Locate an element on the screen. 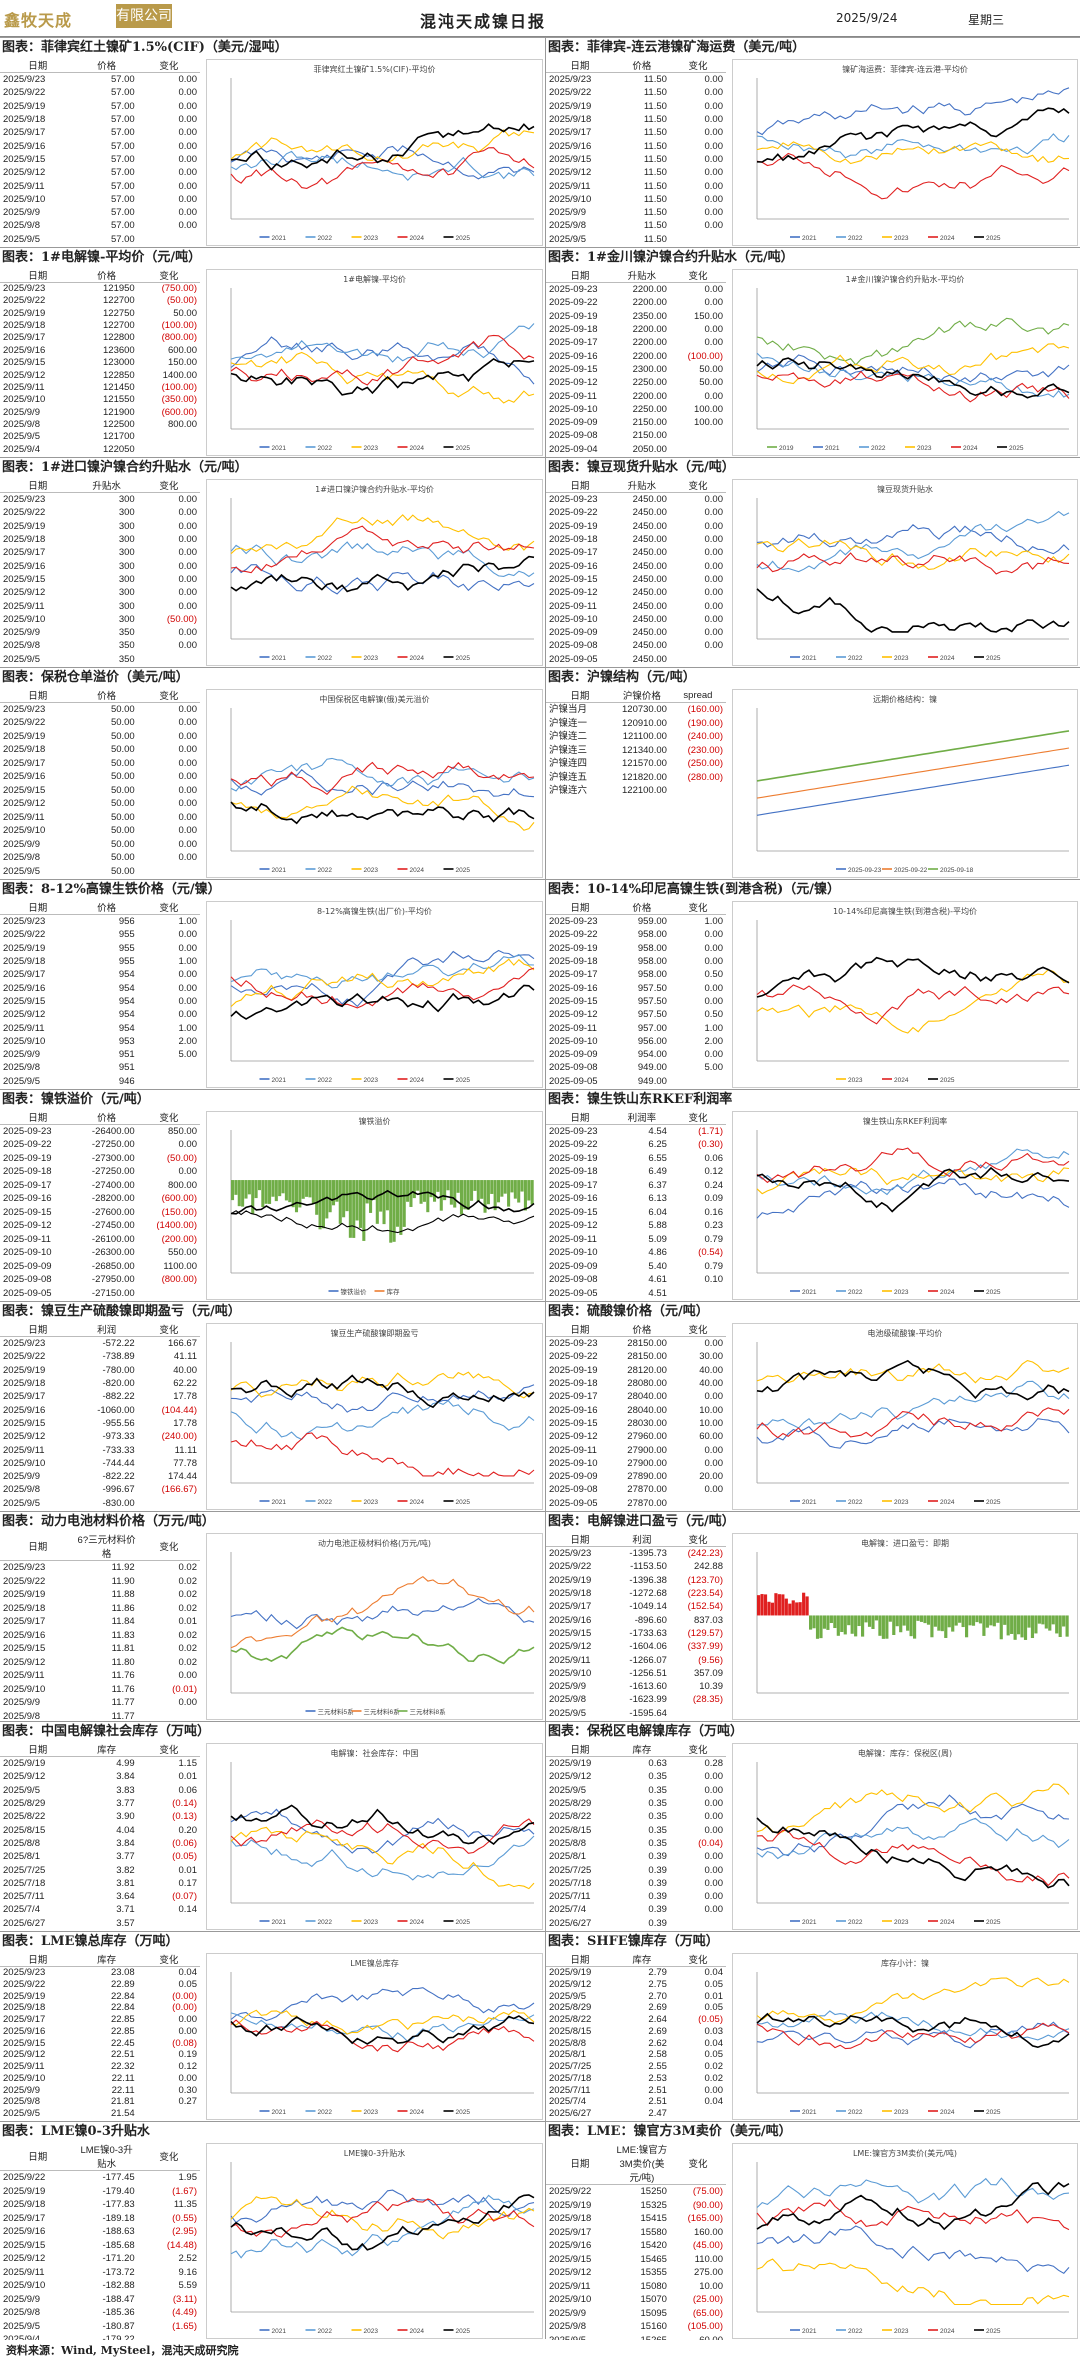  table-row: 2025/9/8 50.00 0.00 is located at coordinates (100, 857).